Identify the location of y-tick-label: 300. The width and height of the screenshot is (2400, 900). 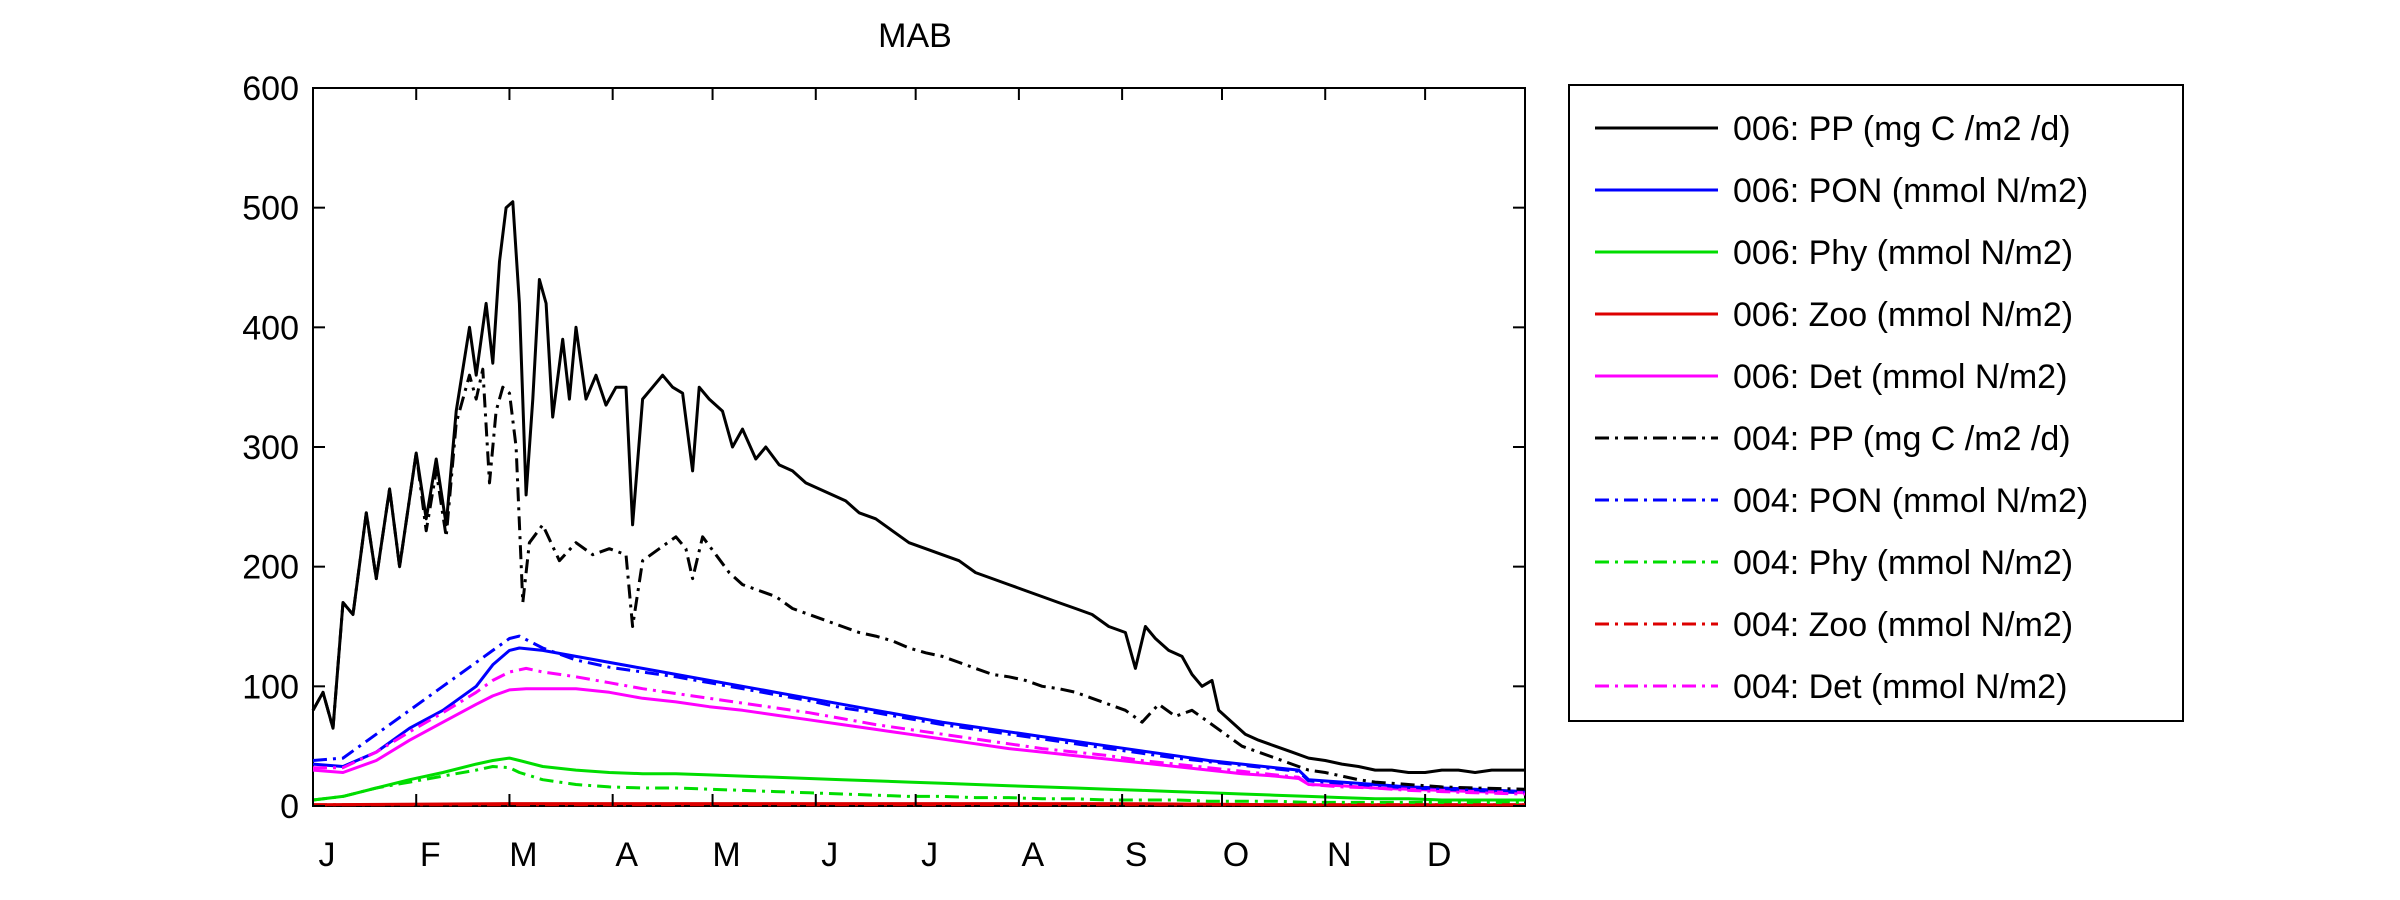
(270, 448).